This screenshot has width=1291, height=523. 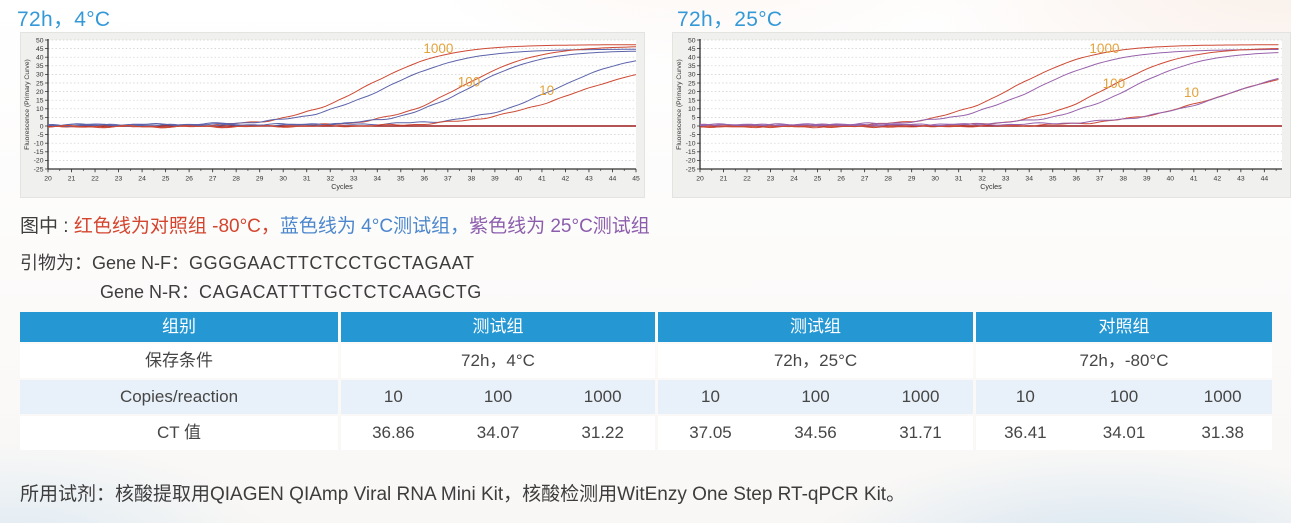 What do you see at coordinates (815, 433) in the screenshot?
I see `ct-group-2: 37.05 34.56 31.71` at bounding box center [815, 433].